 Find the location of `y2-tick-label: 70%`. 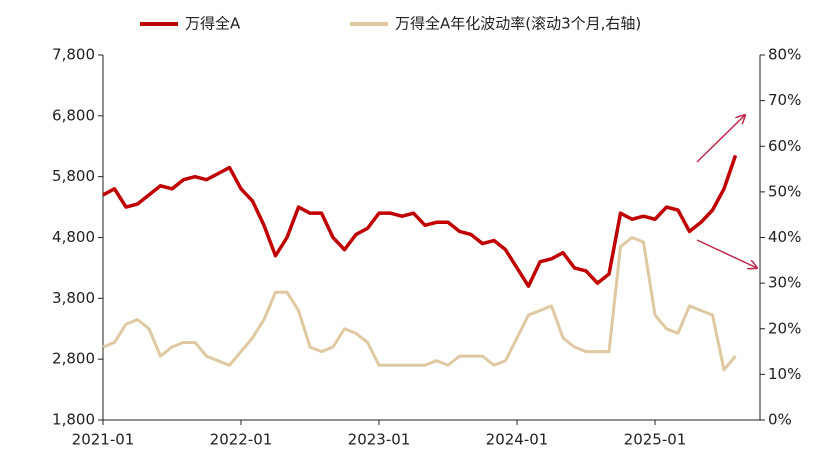

y2-tick-label: 70% is located at coordinates (784, 100).